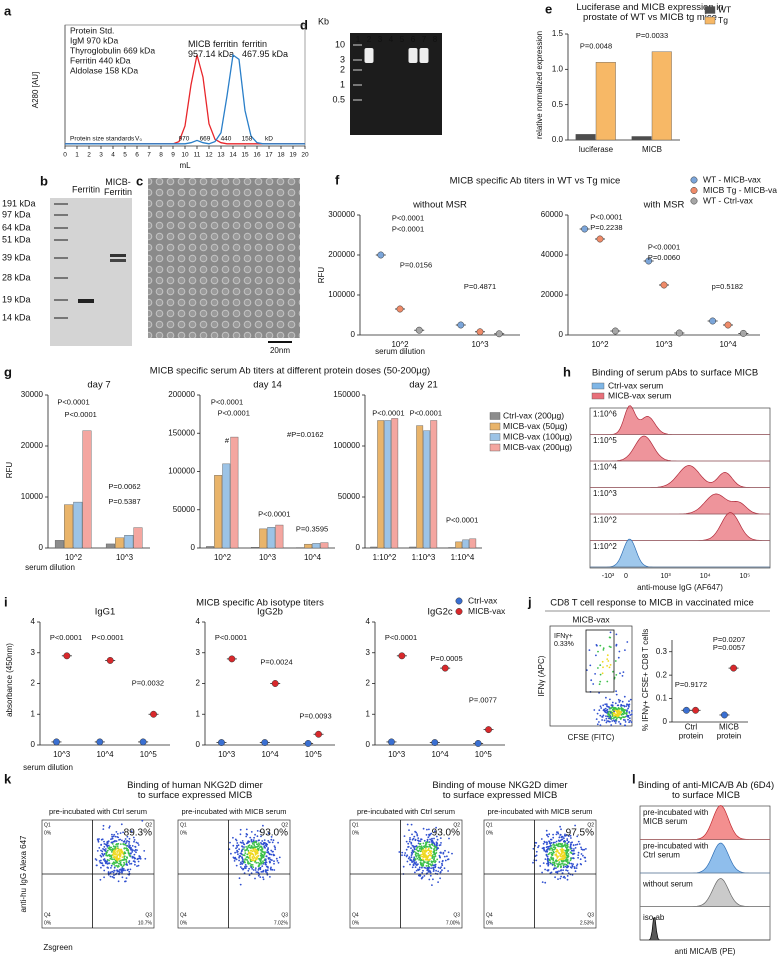 This screenshot has height=973, width=777. Describe the element at coordinates (456, 915) in the screenshot. I see `quadrant-label: Q3` at that location.